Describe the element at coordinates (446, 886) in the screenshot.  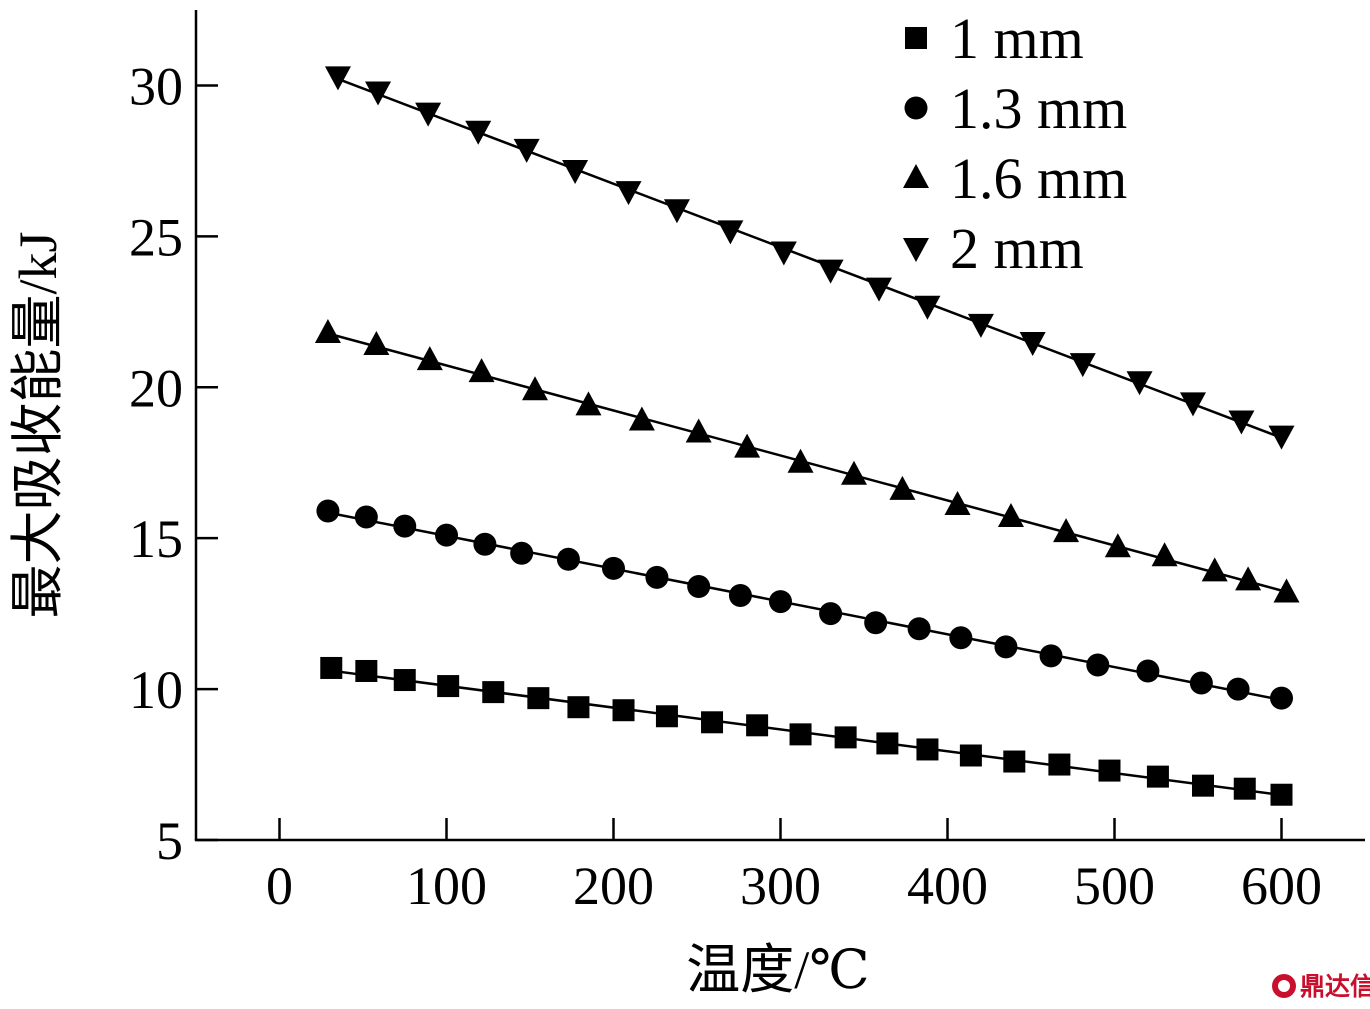
I see `x-tick-label: 100` at that location.